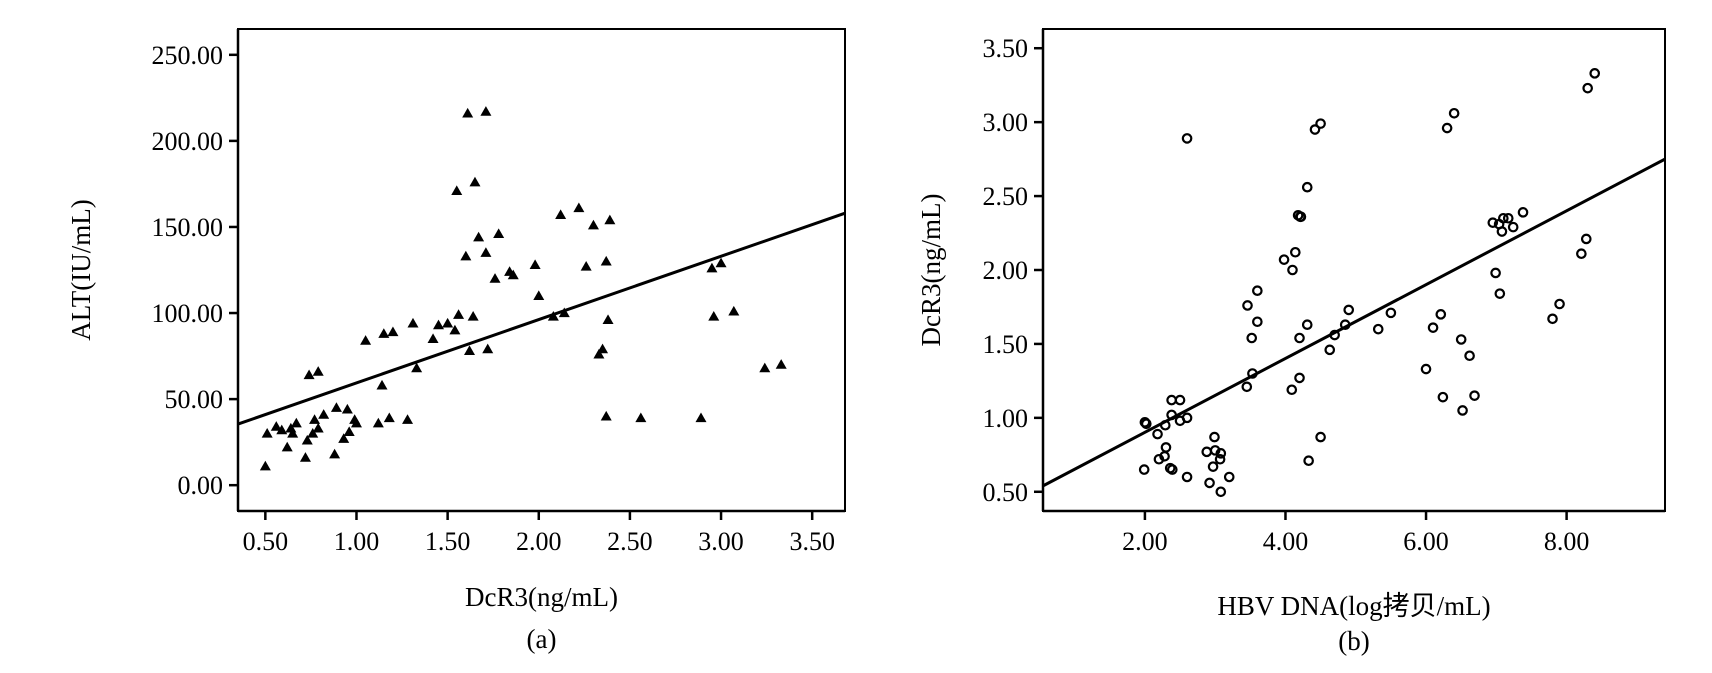 The width and height of the screenshot is (1712, 673). I want to click on x-tick-label: 2.50, so click(630, 541).